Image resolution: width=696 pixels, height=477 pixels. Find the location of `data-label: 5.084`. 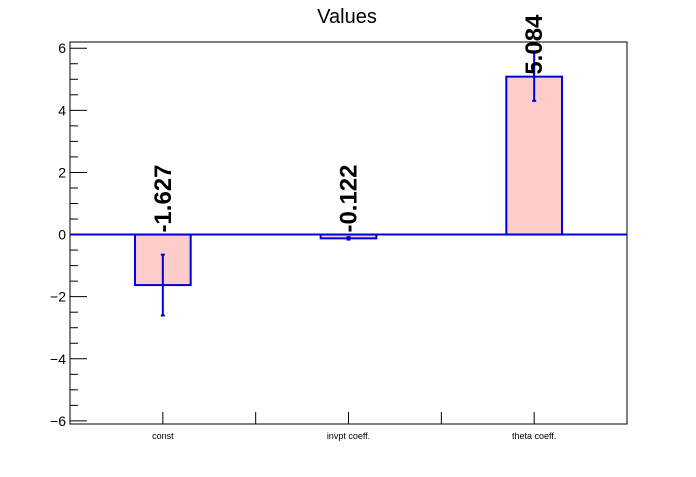

data-label: 5.084 is located at coordinates (534, 44).